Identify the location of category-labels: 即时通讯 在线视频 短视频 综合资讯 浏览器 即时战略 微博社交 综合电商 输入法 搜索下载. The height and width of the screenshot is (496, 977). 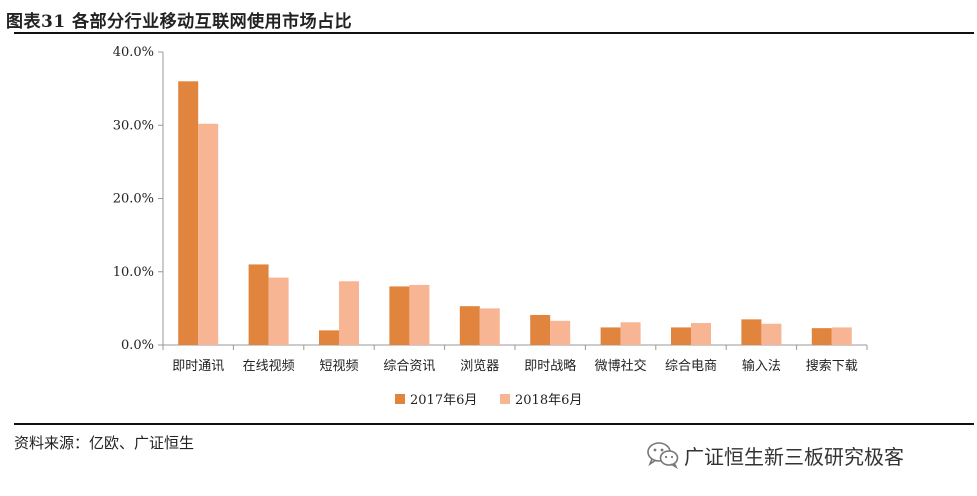
(515, 366).